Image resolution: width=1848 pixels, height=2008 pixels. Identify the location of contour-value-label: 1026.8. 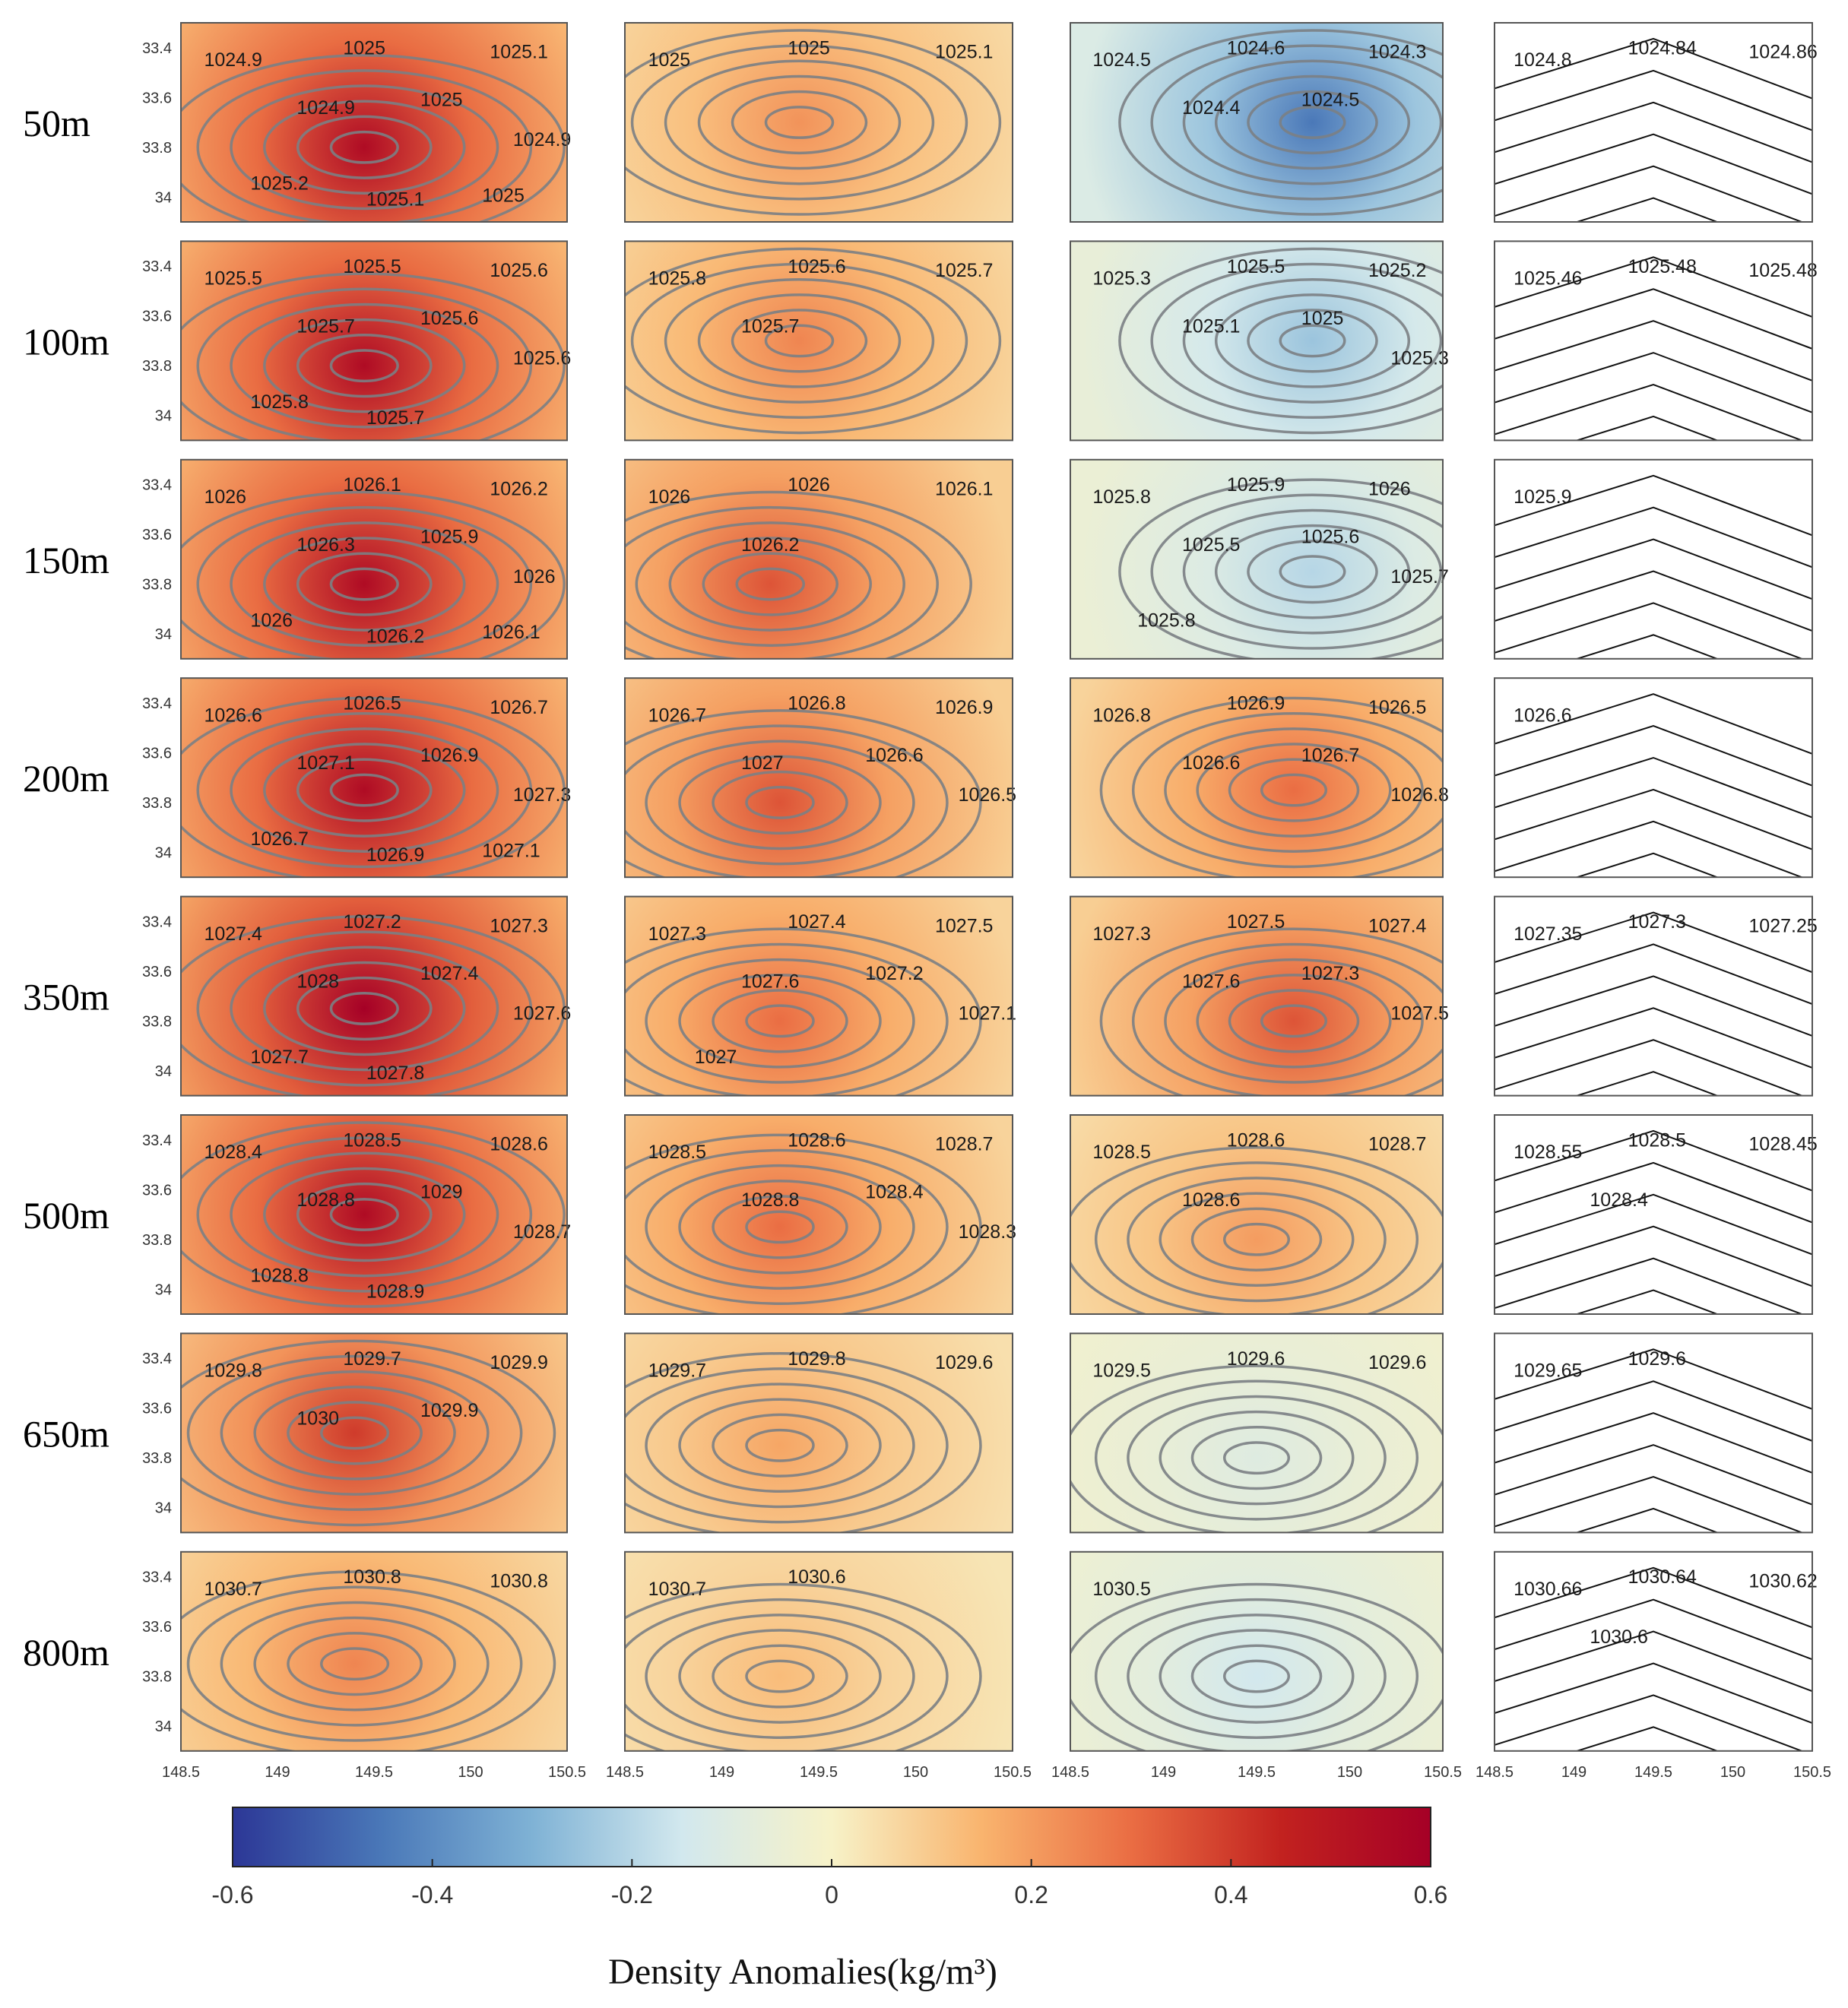
(816, 703).